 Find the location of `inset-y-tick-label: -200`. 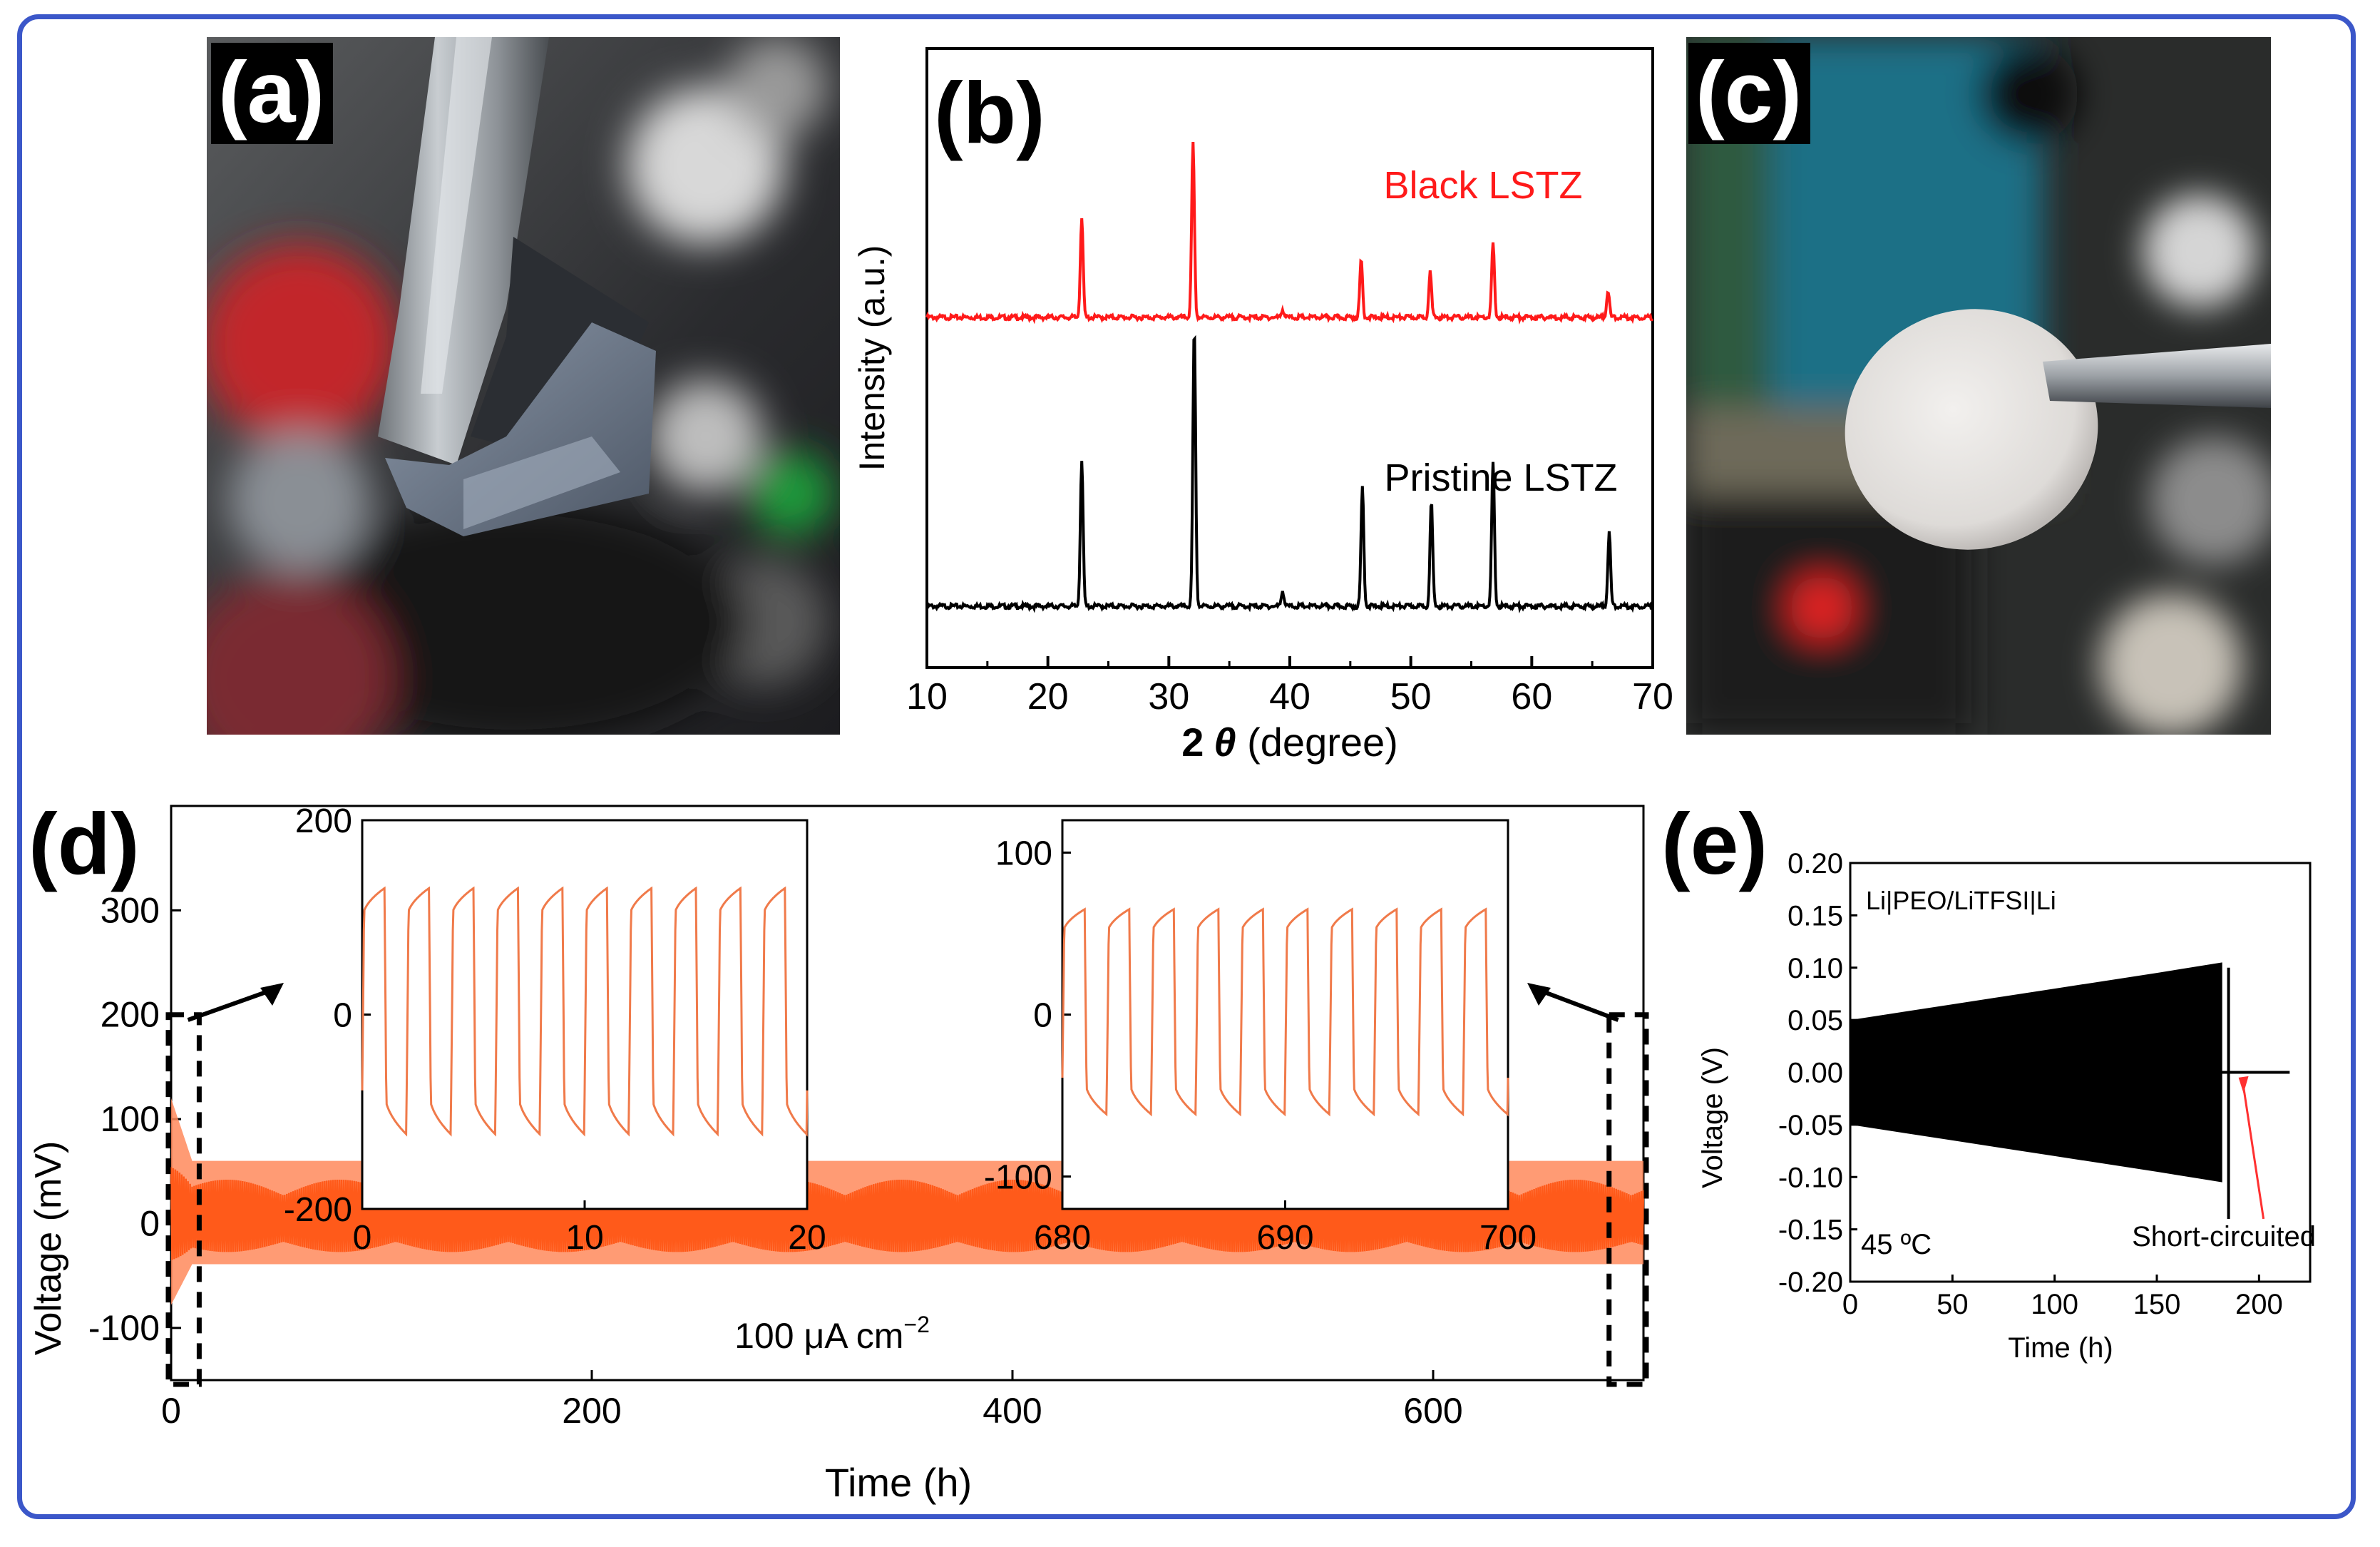

inset-y-tick-label: -200 is located at coordinates (318, 1210).